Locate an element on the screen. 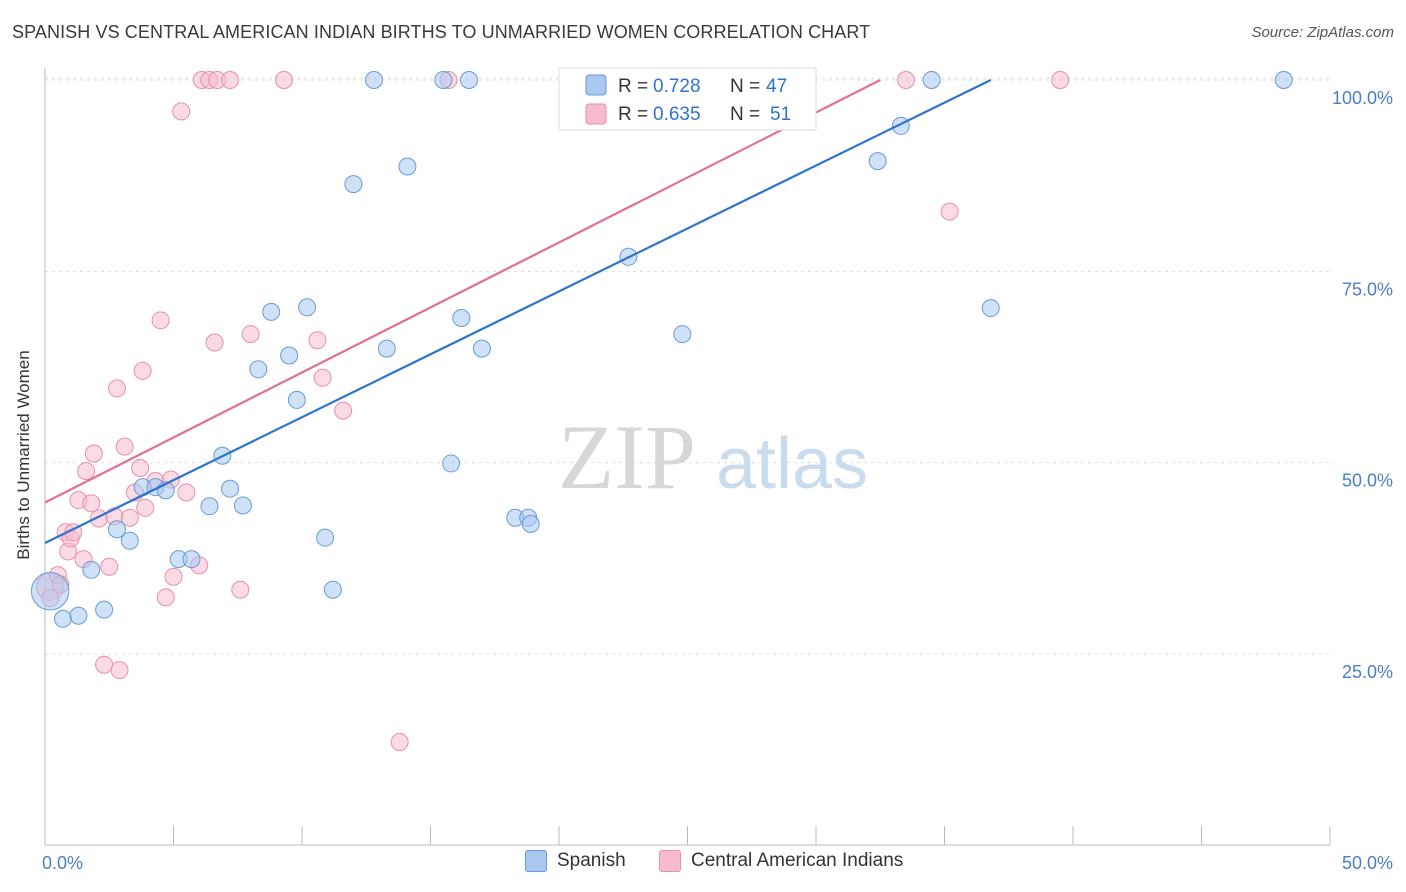 This screenshot has height=892, width=1406. legend-spanish-swatch is located at coordinates (596, 85).